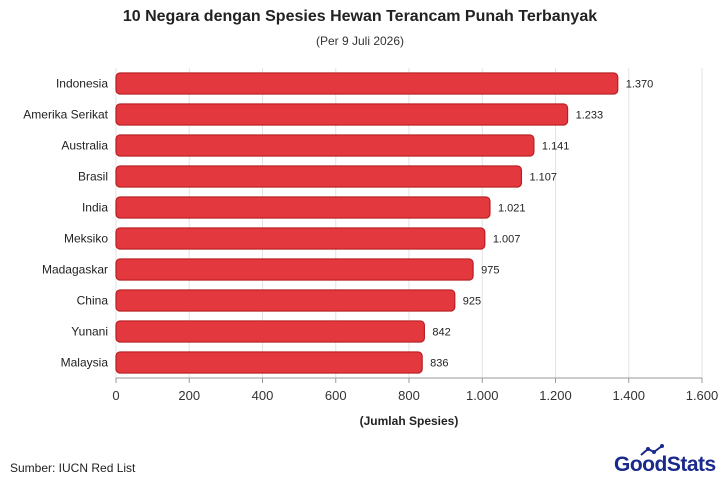 The height and width of the screenshot is (480, 720). I want to click on category-label: Indonesia, so click(82, 84).